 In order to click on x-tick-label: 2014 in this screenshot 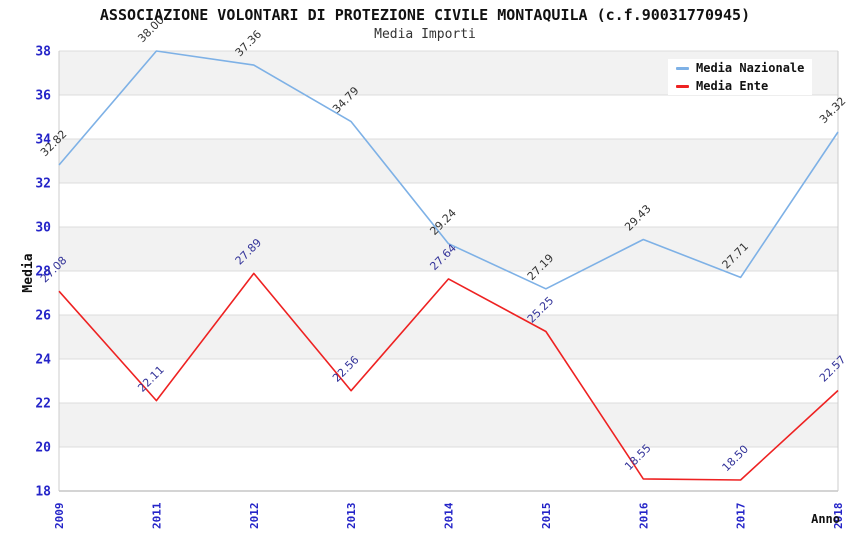, I will do `click(449, 515)`.